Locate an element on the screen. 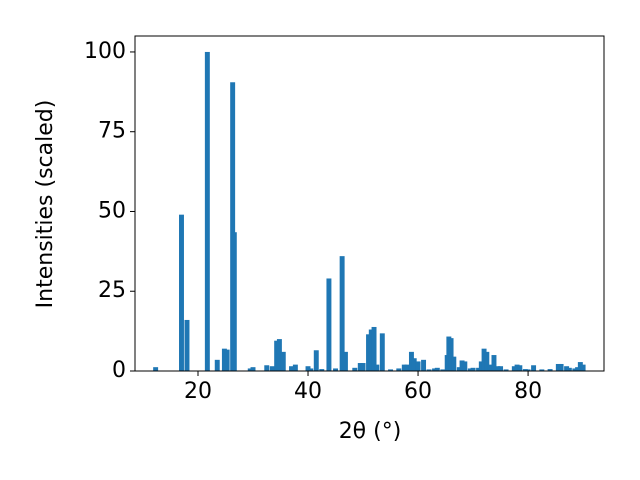  y-tick-label: 50 is located at coordinates (112, 210).